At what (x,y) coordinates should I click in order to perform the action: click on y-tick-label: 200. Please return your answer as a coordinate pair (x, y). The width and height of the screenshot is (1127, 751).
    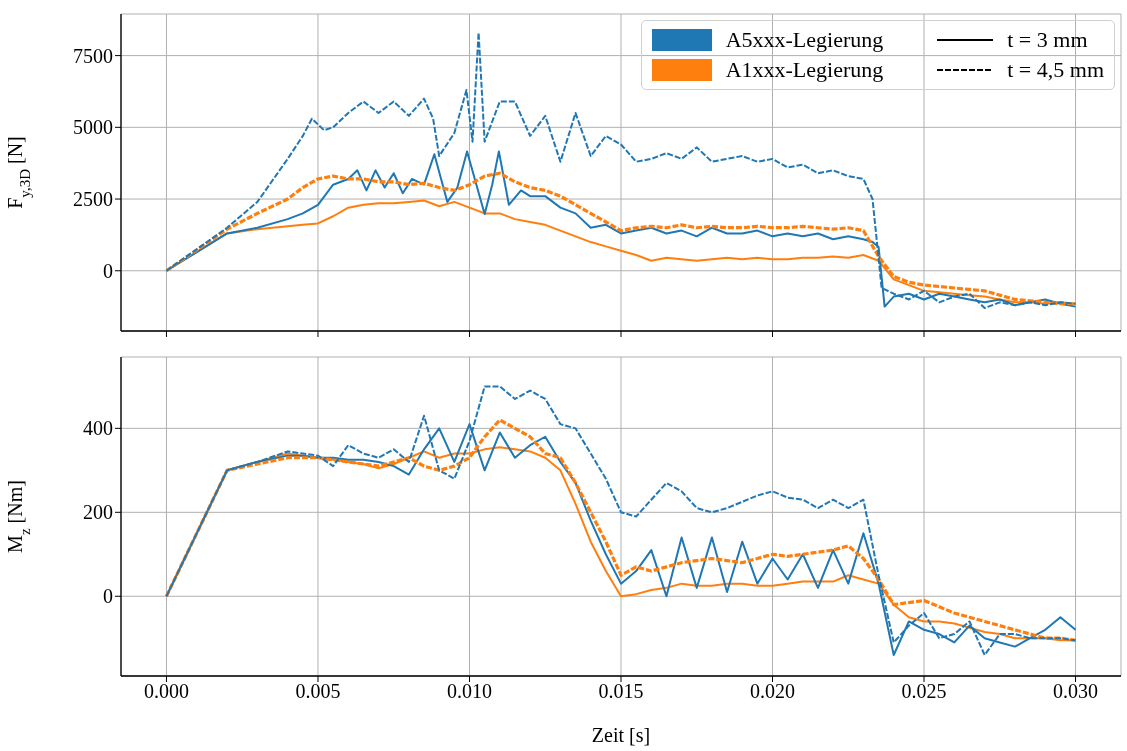
    Looking at the image, I should click on (98, 512).